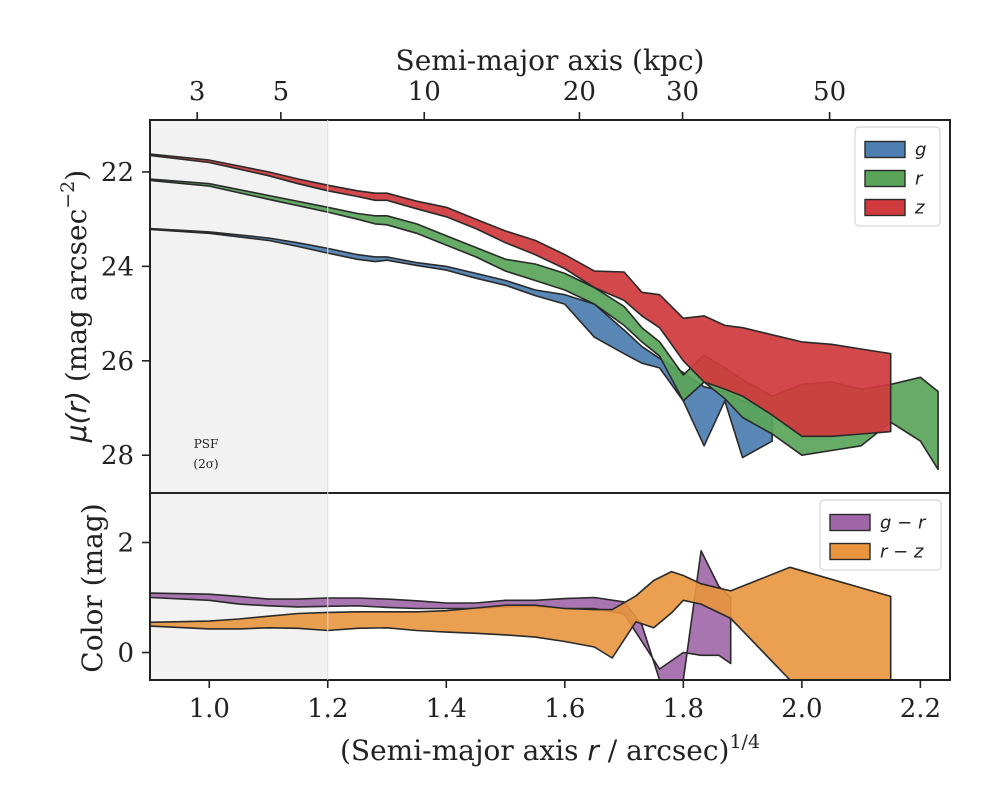 This screenshot has width=1000, height=800. I want to click on legend-swatch-r-z, so click(850, 551).